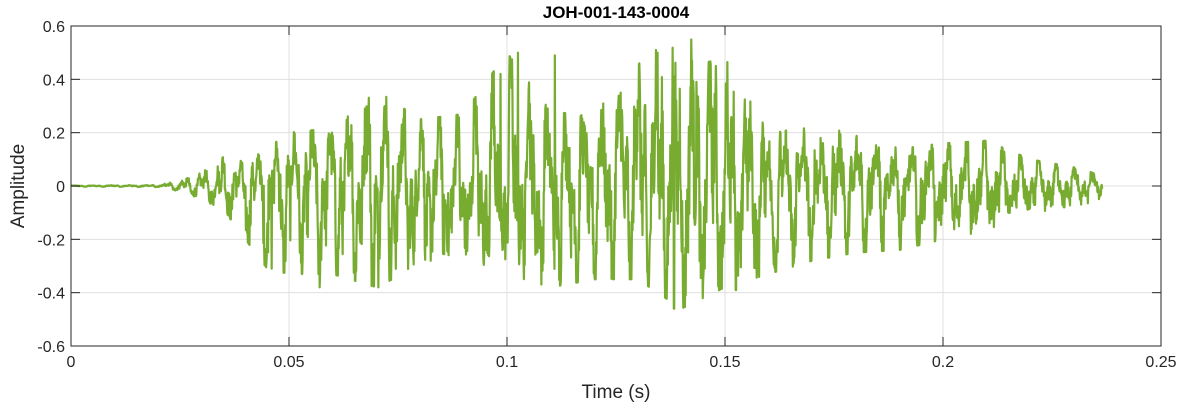  Describe the element at coordinates (288, 362) in the screenshot. I see `x-tick-label: 0.05` at that location.